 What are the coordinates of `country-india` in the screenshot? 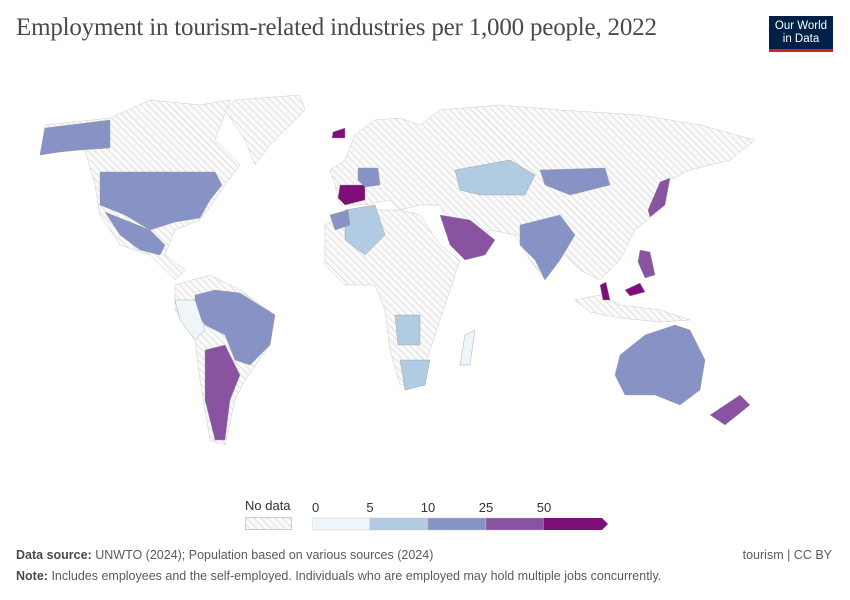 It's located at (547, 247).